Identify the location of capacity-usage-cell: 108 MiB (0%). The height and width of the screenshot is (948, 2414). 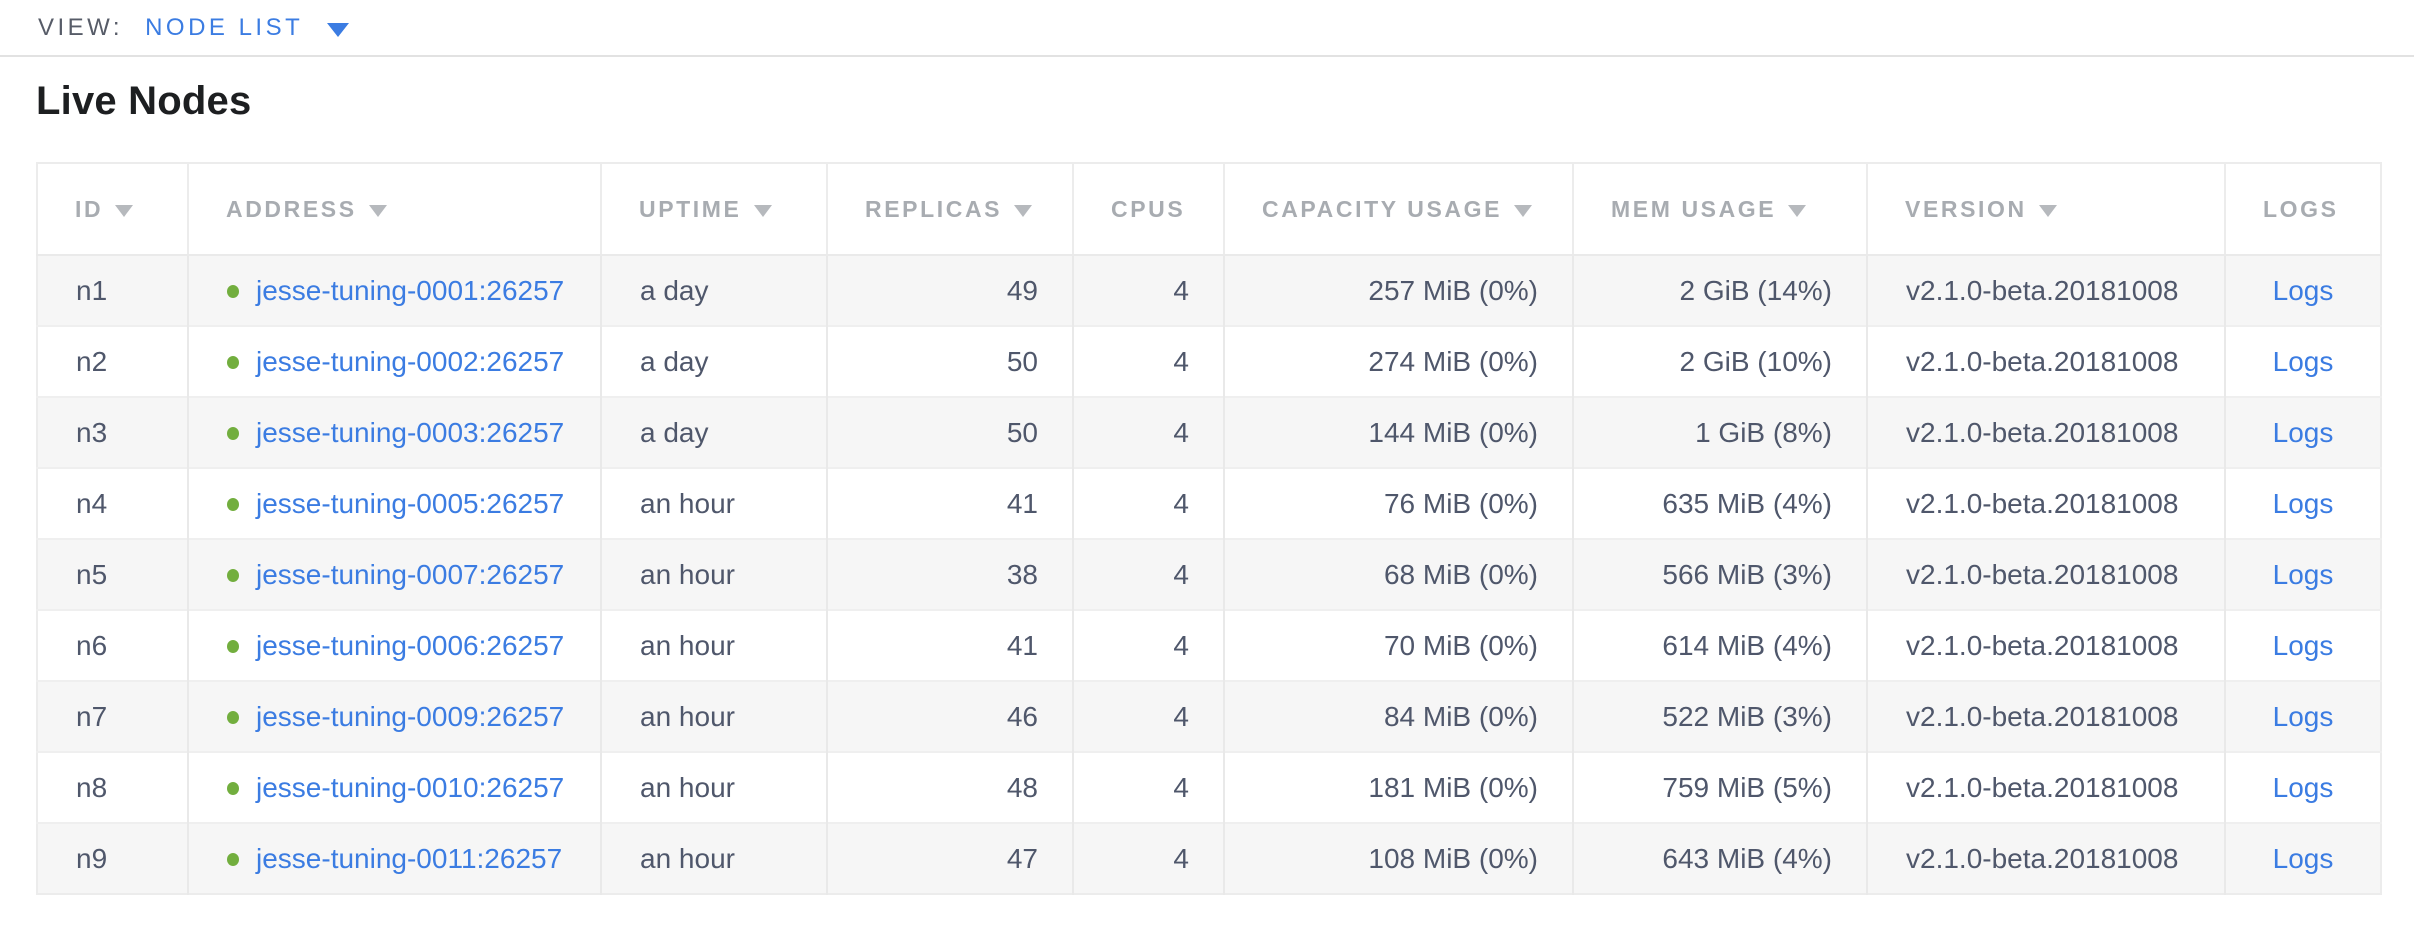
(1398, 858).